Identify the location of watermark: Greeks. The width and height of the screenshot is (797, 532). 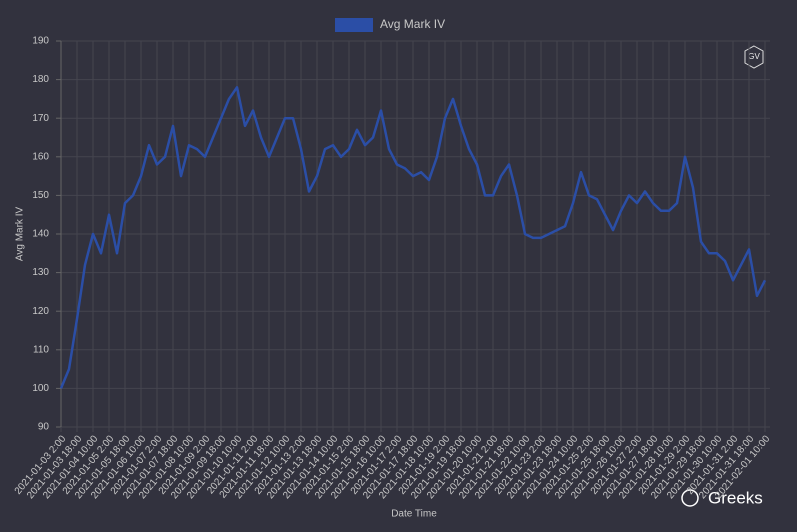
(735, 497).